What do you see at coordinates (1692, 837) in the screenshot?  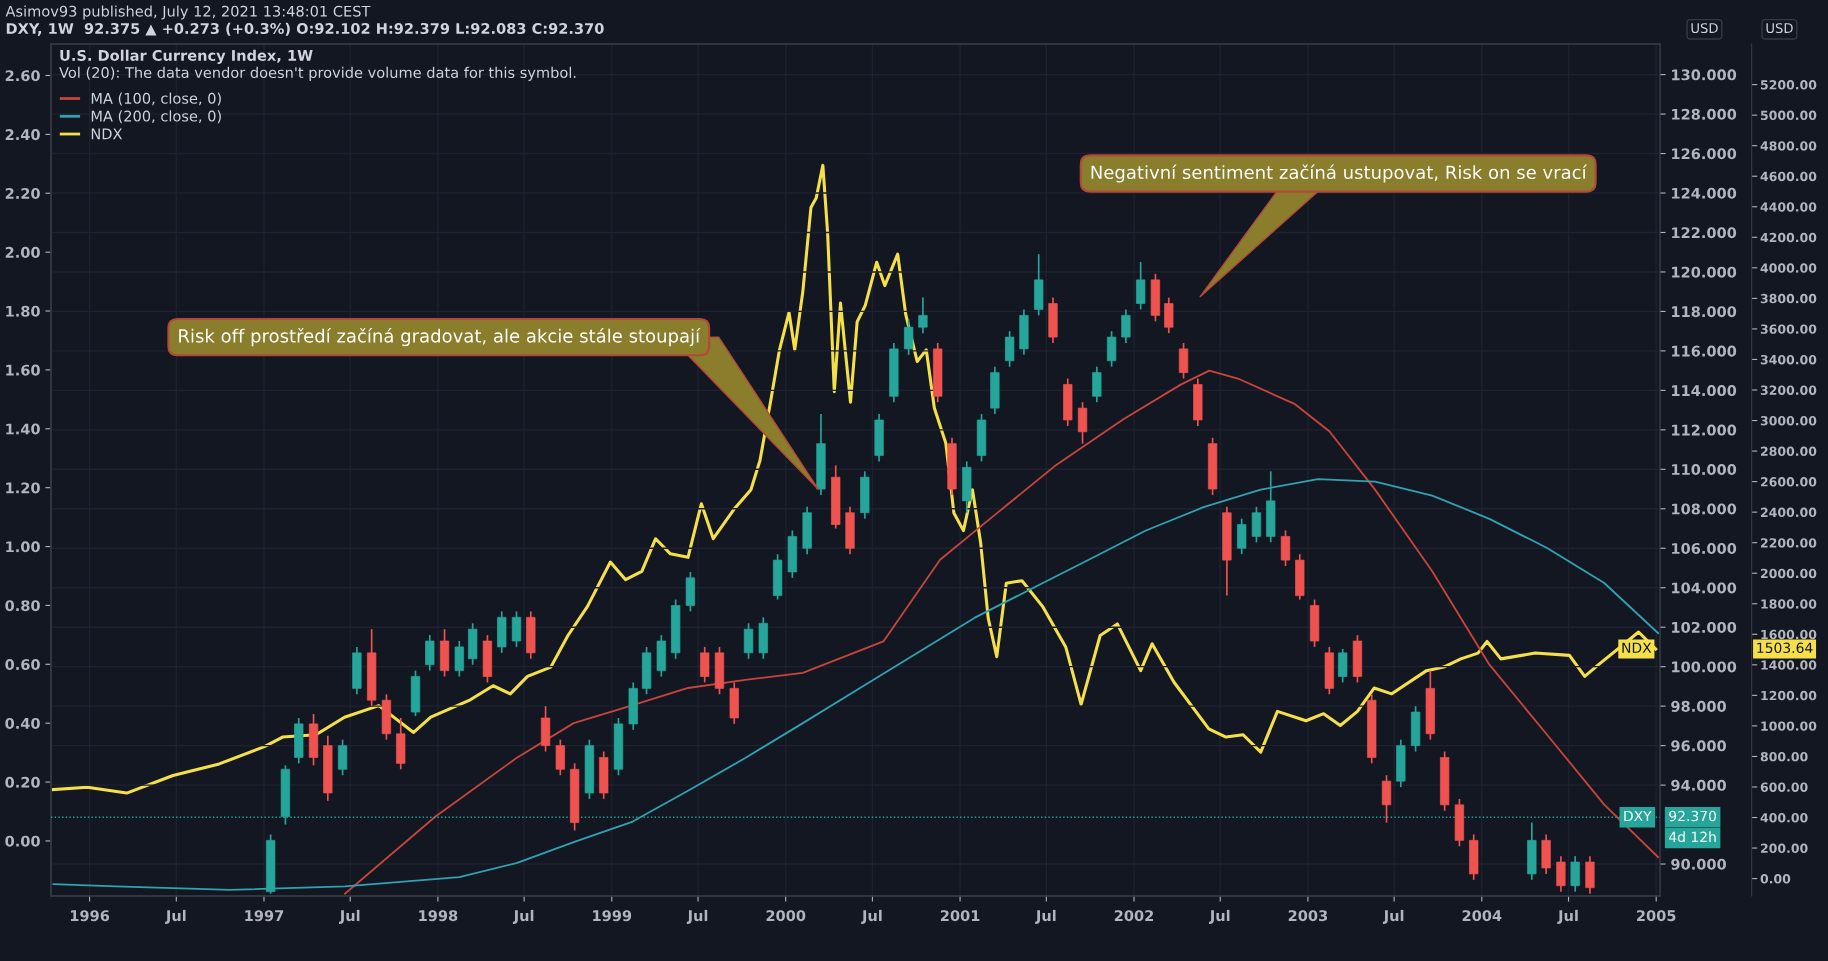 I see `text: 4d 12h` at bounding box center [1692, 837].